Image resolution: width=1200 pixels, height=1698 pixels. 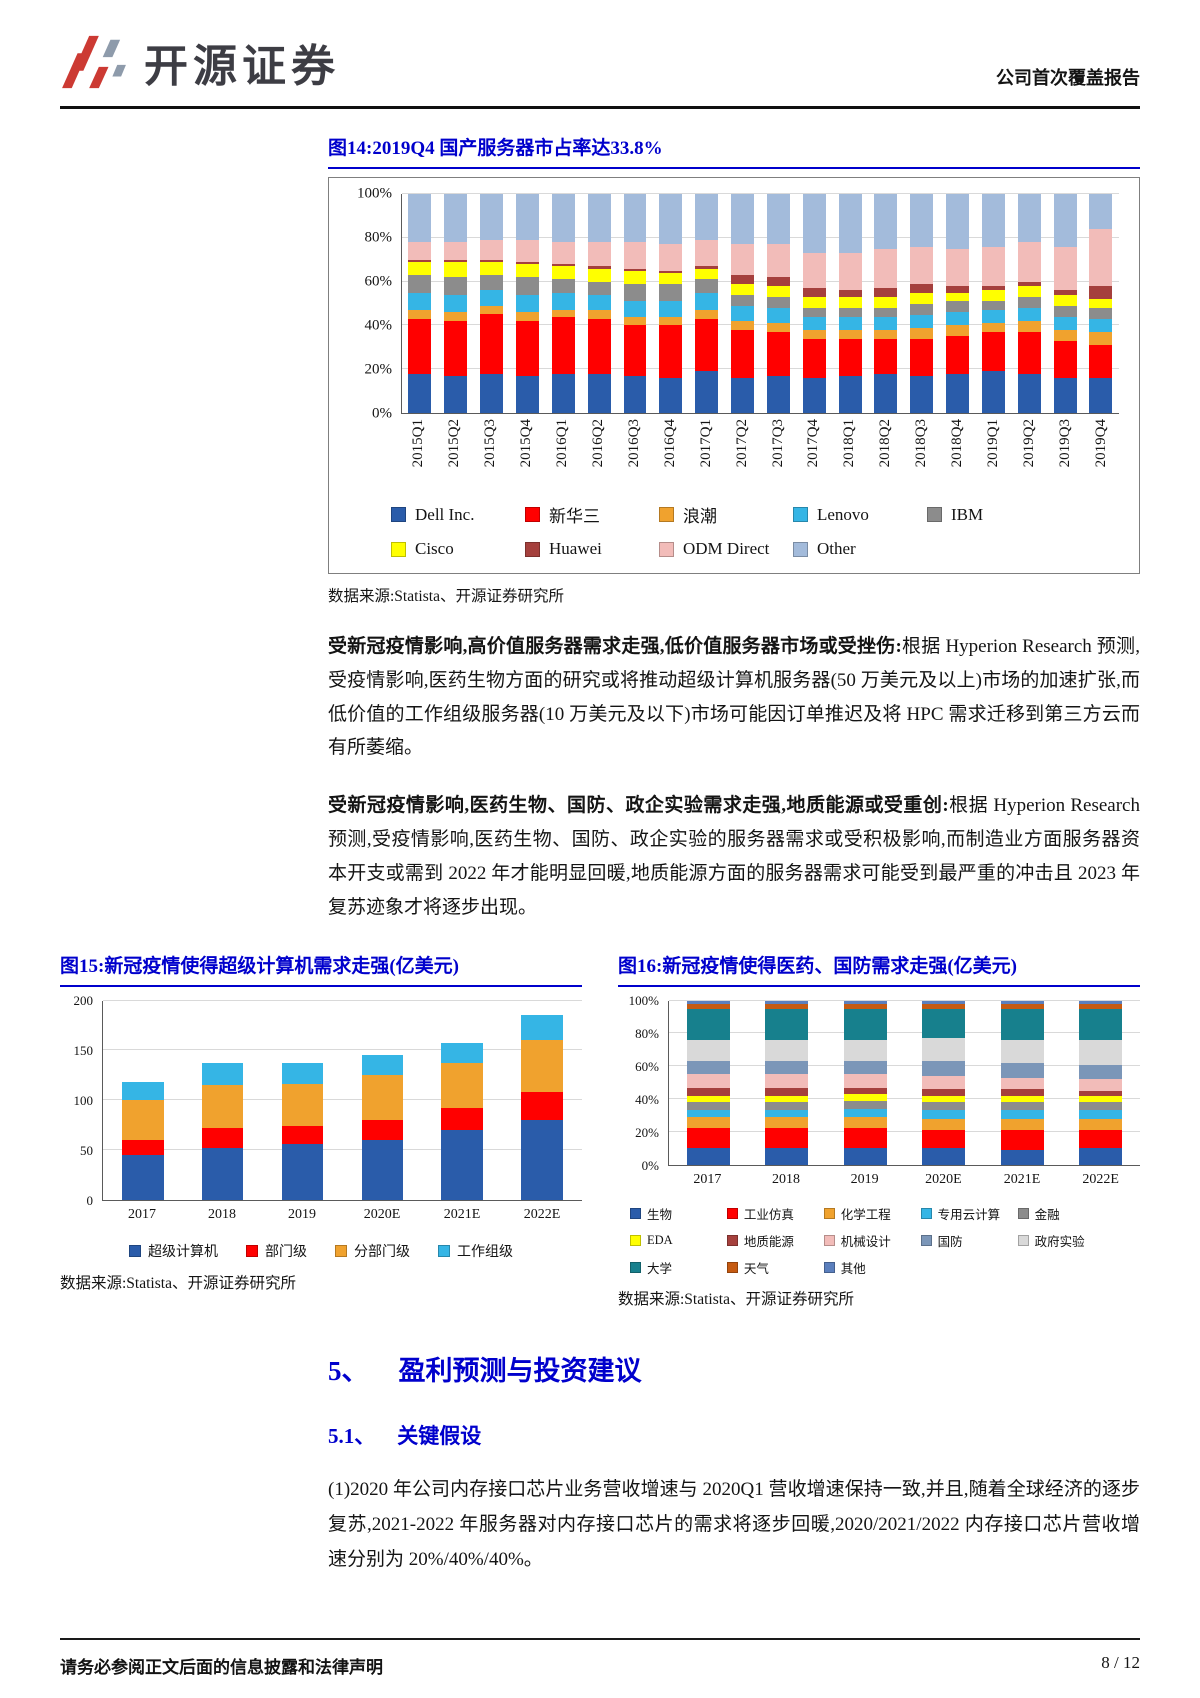 I want to click on figure15-grid, so click(x=342, y=1099).